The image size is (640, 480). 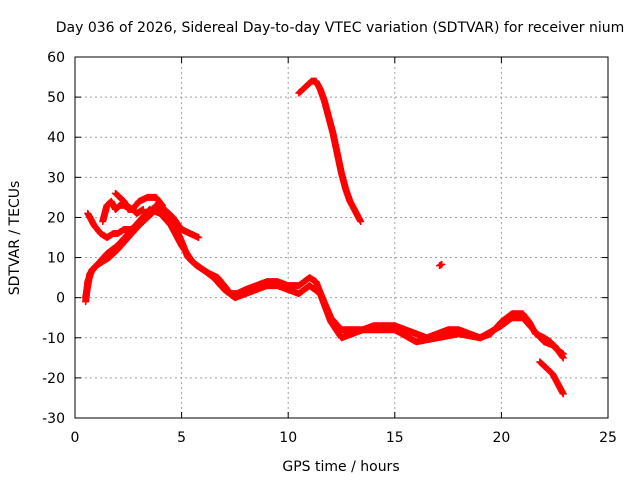 What do you see at coordinates (340, 467) in the screenshot?
I see `x-axis-label: GPS time / hours` at bounding box center [340, 467].